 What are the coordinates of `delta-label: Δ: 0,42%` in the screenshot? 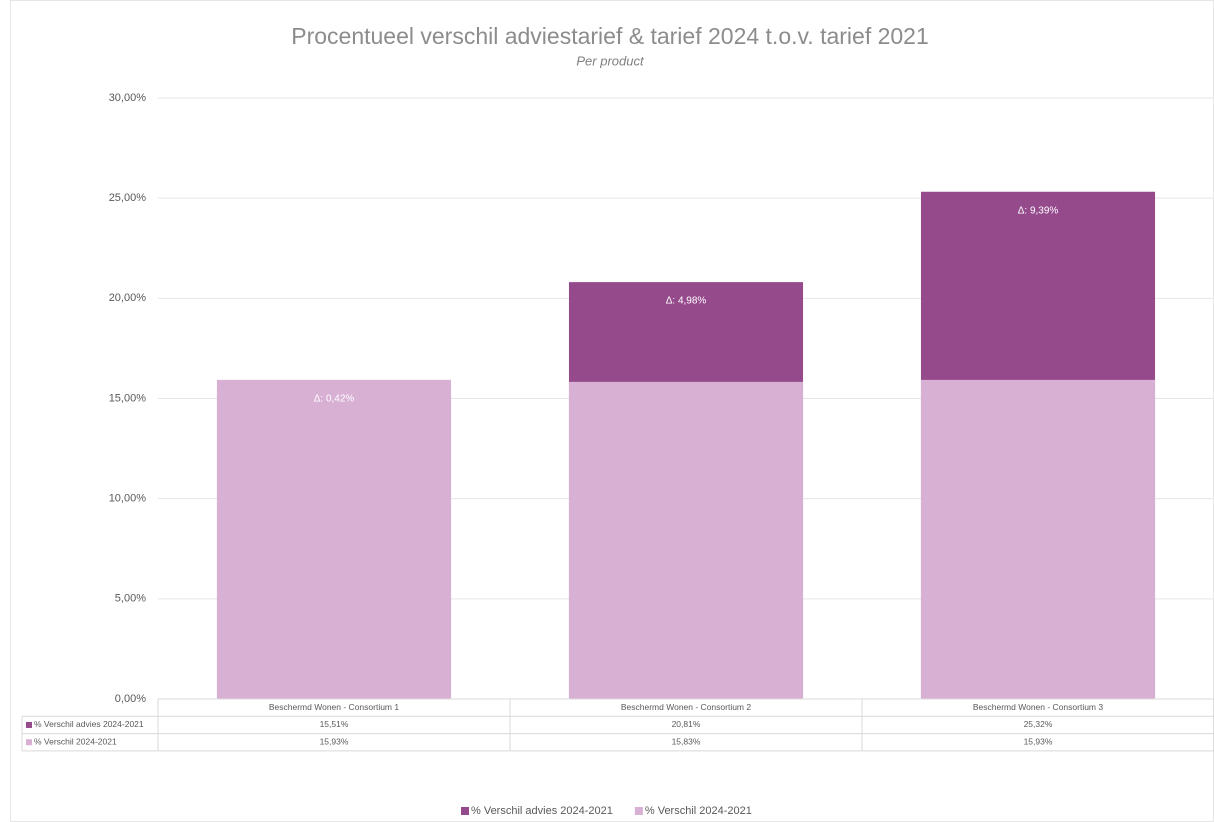 It's located at (334, 399).